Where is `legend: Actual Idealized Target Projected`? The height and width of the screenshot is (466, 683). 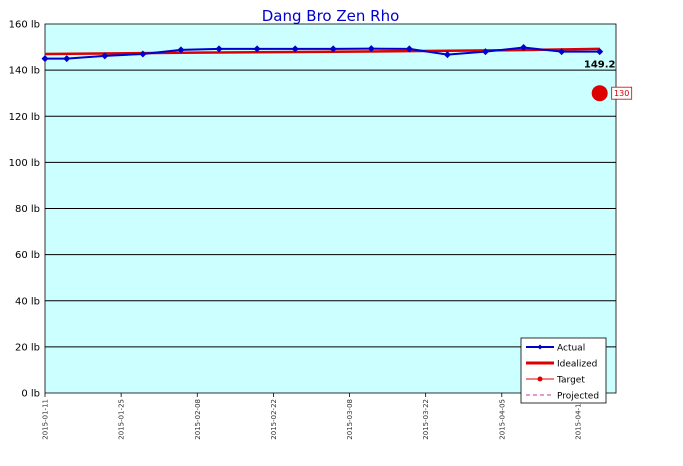
legend: Actual Idealized Target Projected is located at coordinates (563, 370).